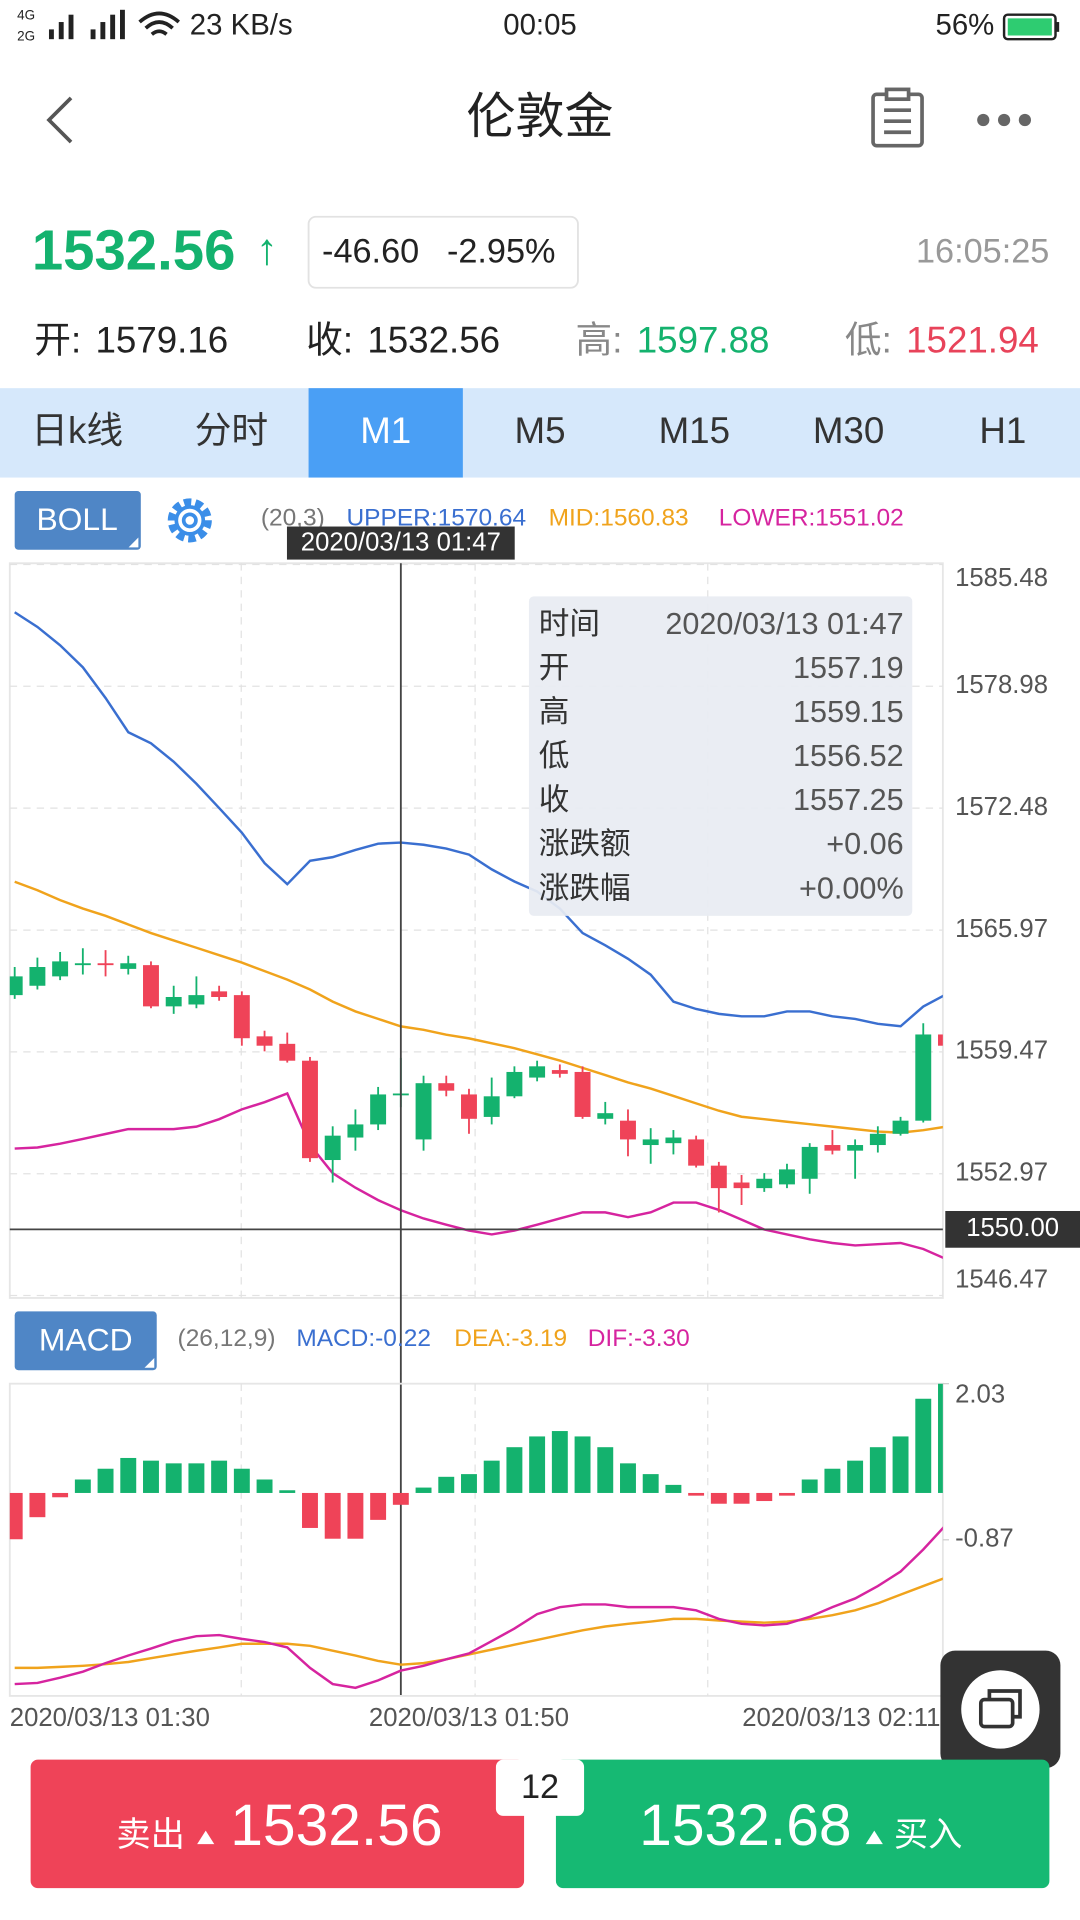 This screenshot has height=1920, width=1080. What do you see at coordinates (1029, 27) in the screenshot?
I see `battery-fill` at bounding box center [1029, 27].